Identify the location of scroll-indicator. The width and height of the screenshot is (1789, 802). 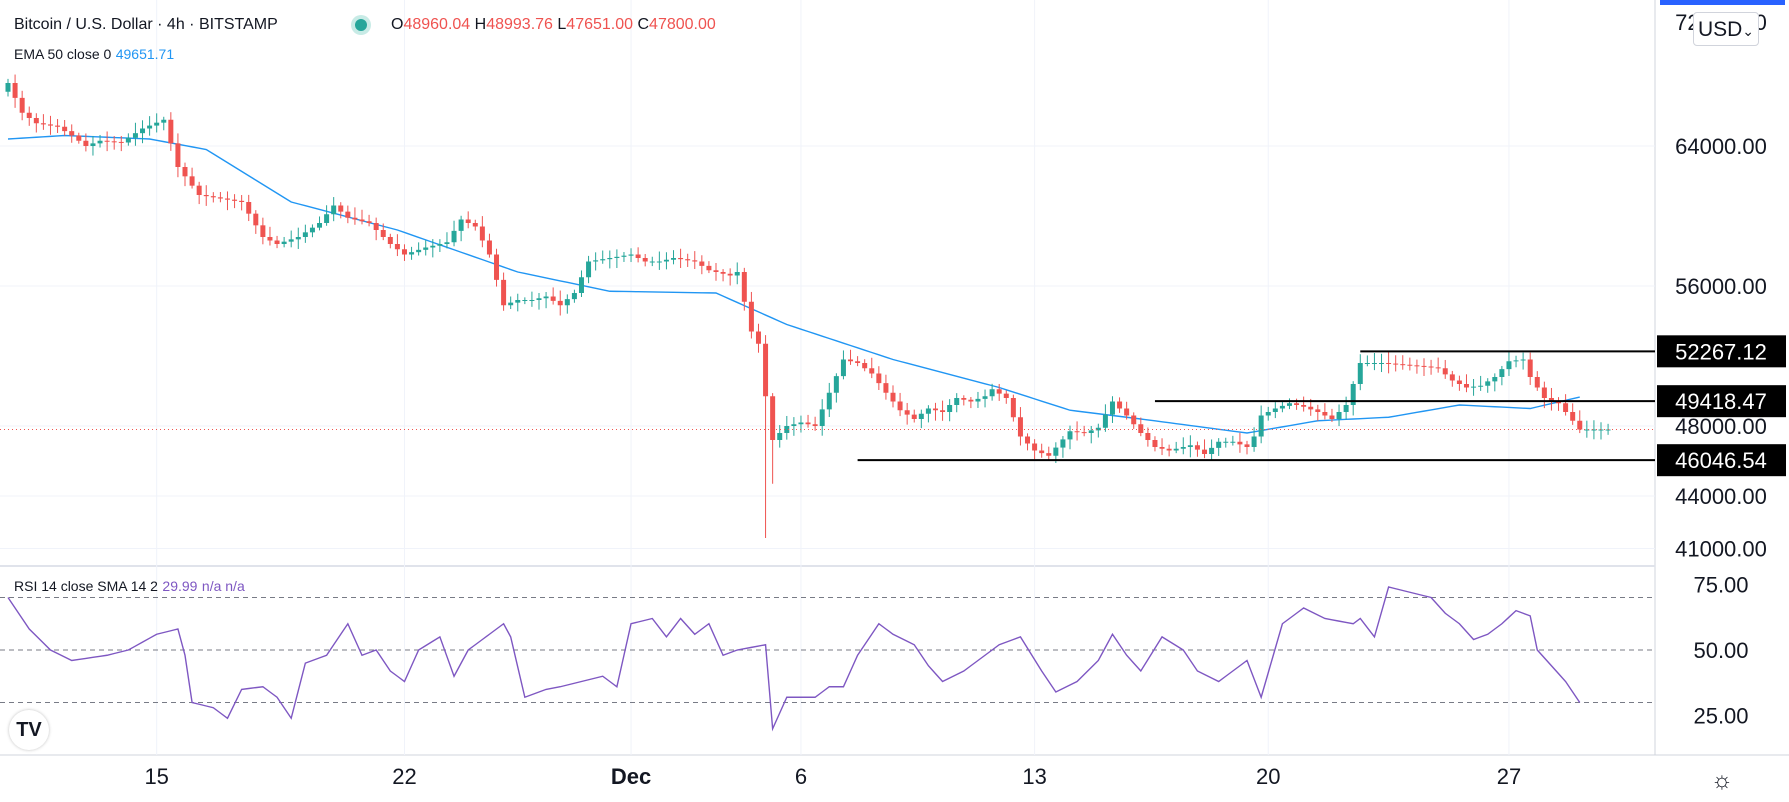
(1722, 2).